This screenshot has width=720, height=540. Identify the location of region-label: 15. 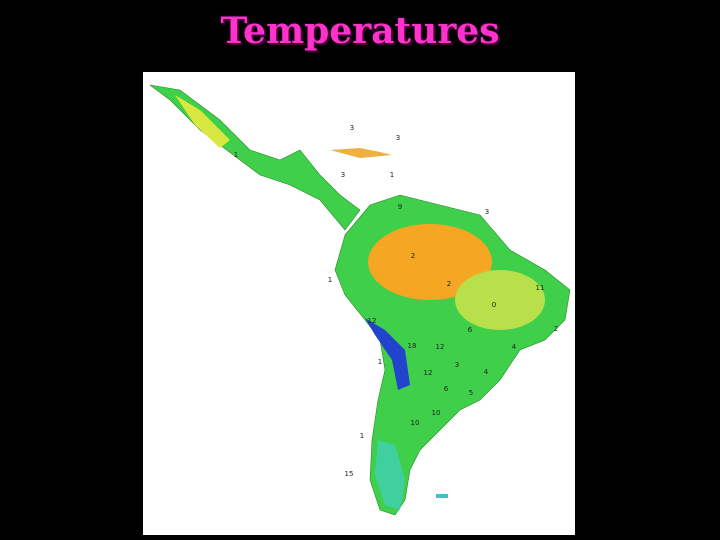
(349, 474).